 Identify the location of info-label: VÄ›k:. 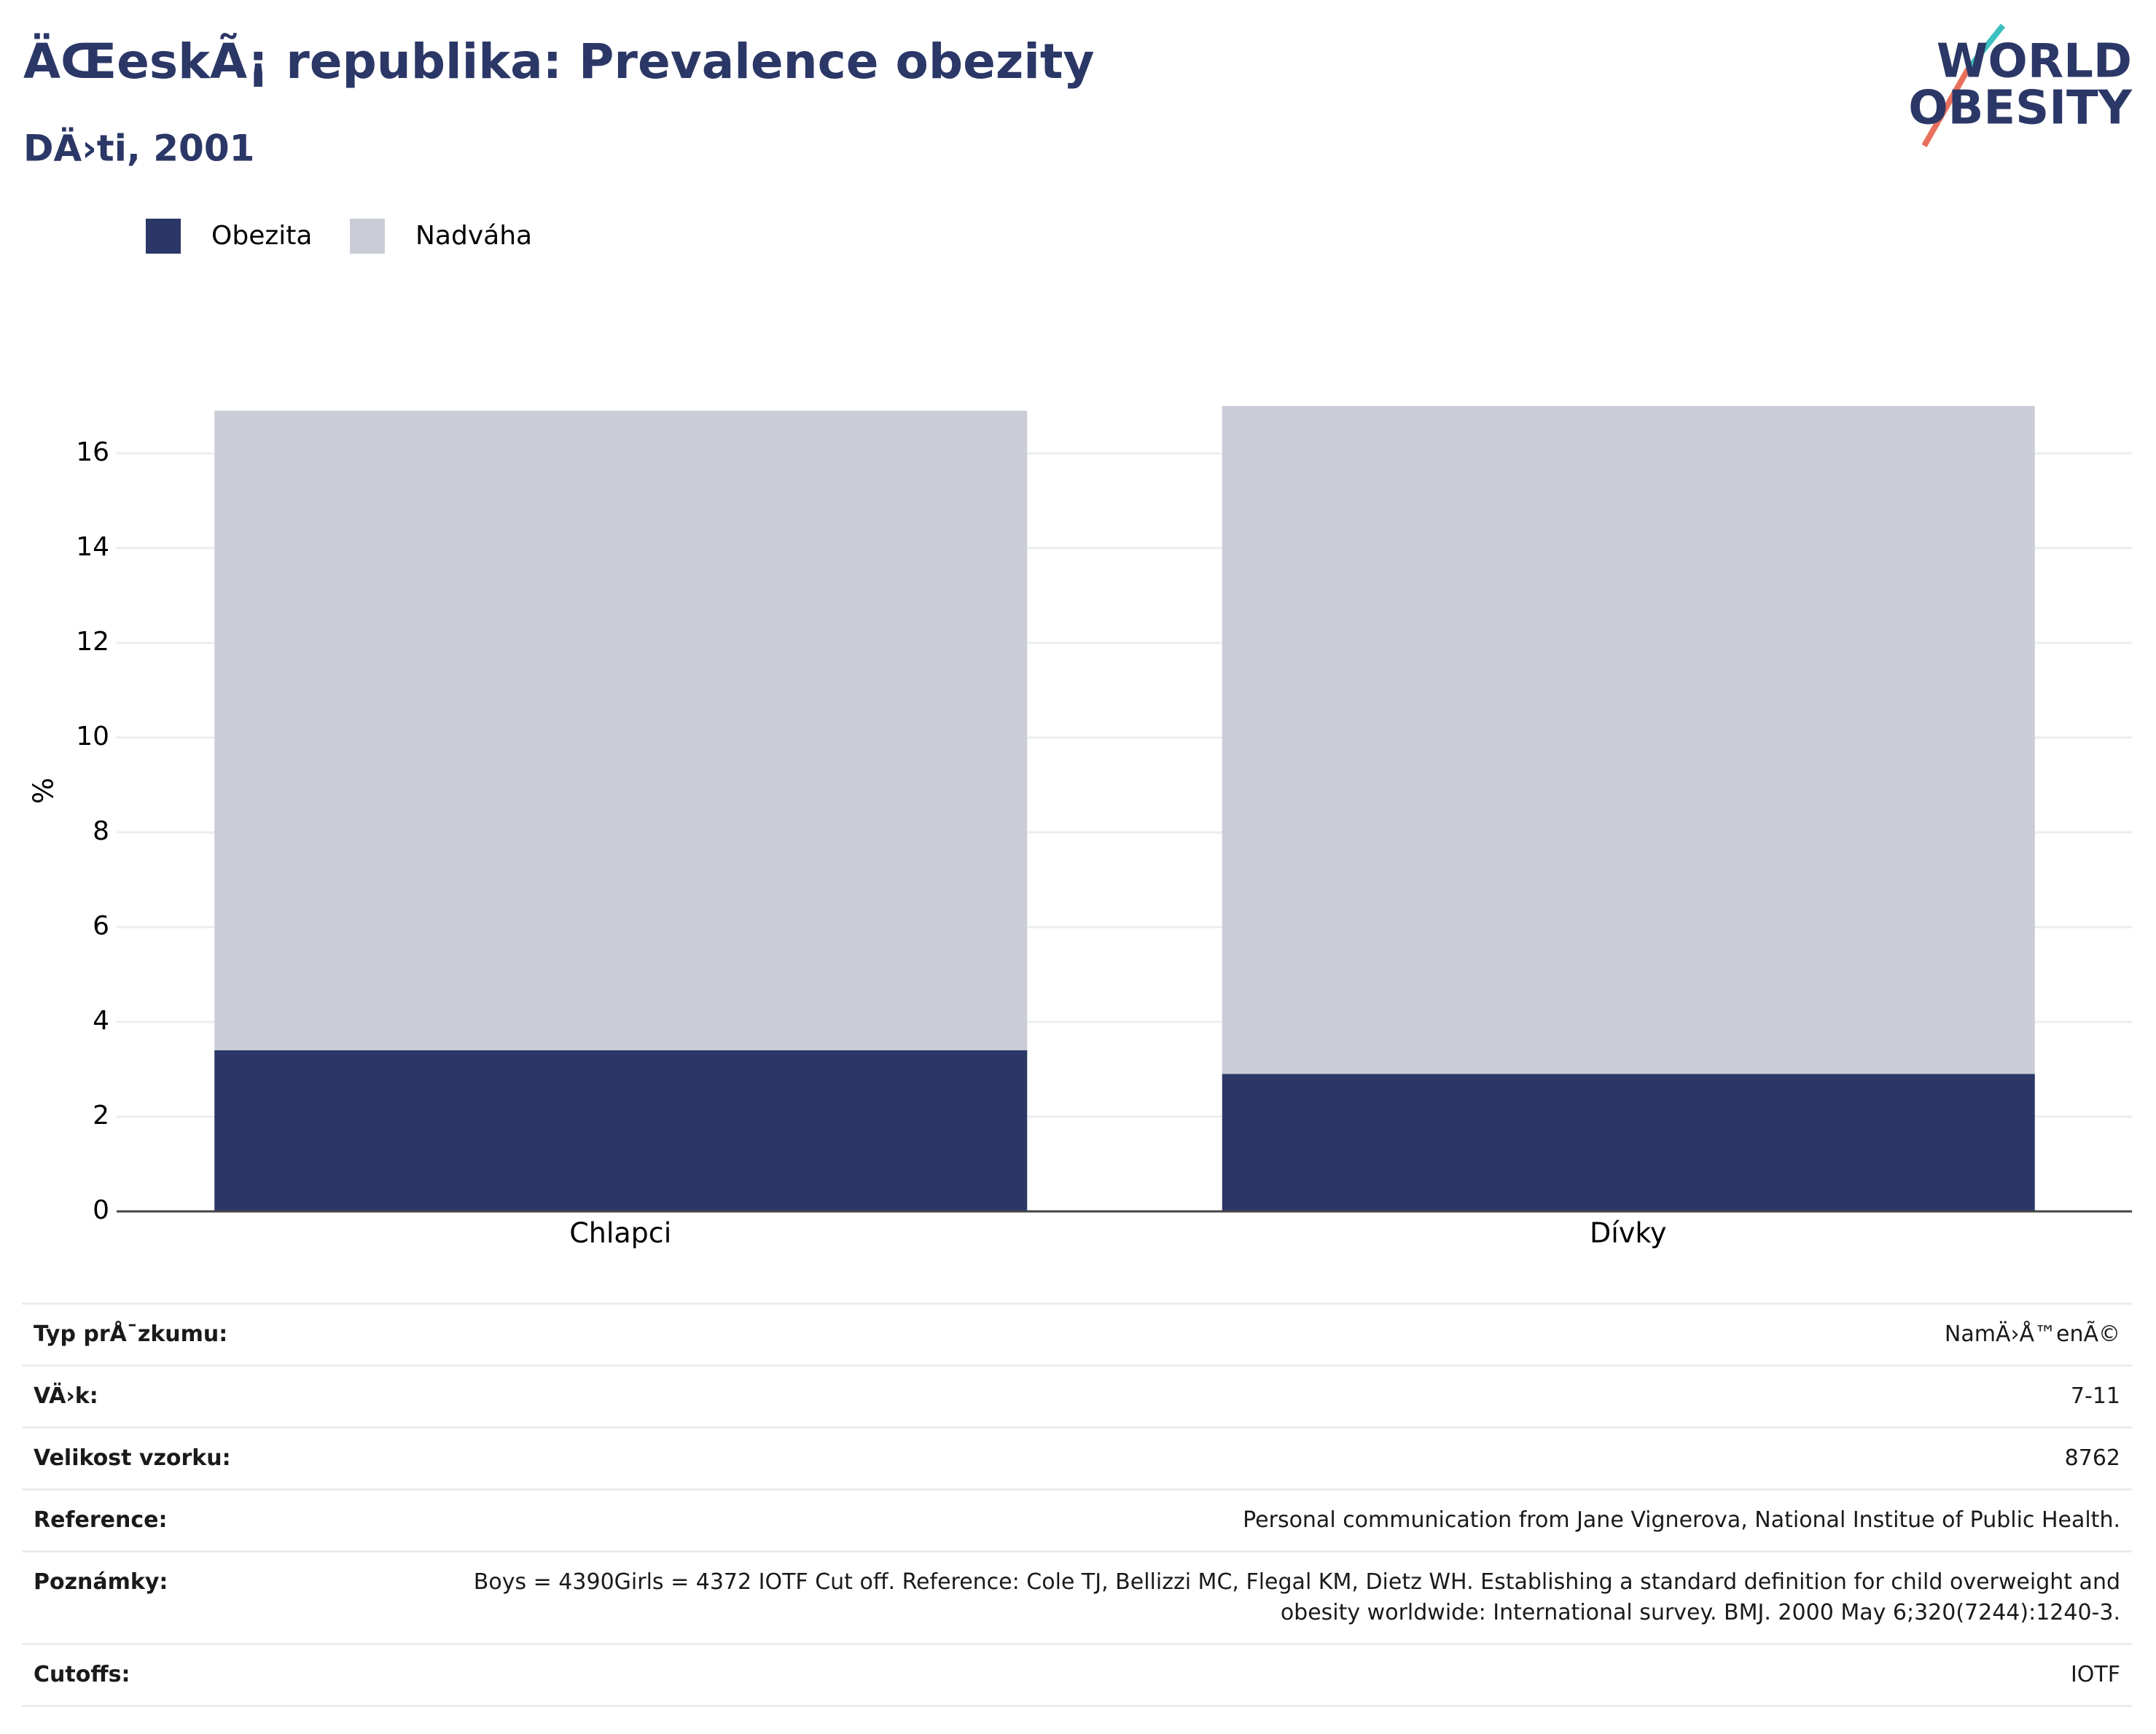
(66, 1396).